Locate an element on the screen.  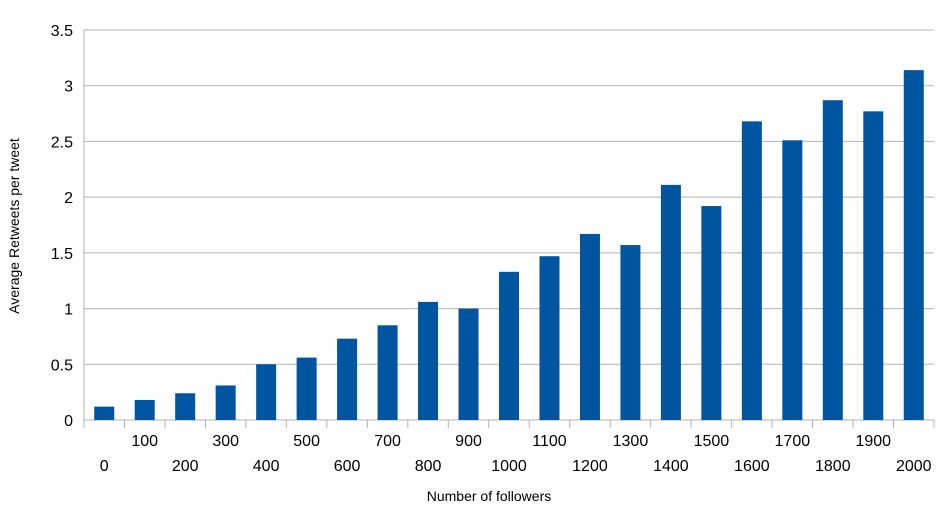
y-tick-label: 3.5 is located at coordinates (62, 31).